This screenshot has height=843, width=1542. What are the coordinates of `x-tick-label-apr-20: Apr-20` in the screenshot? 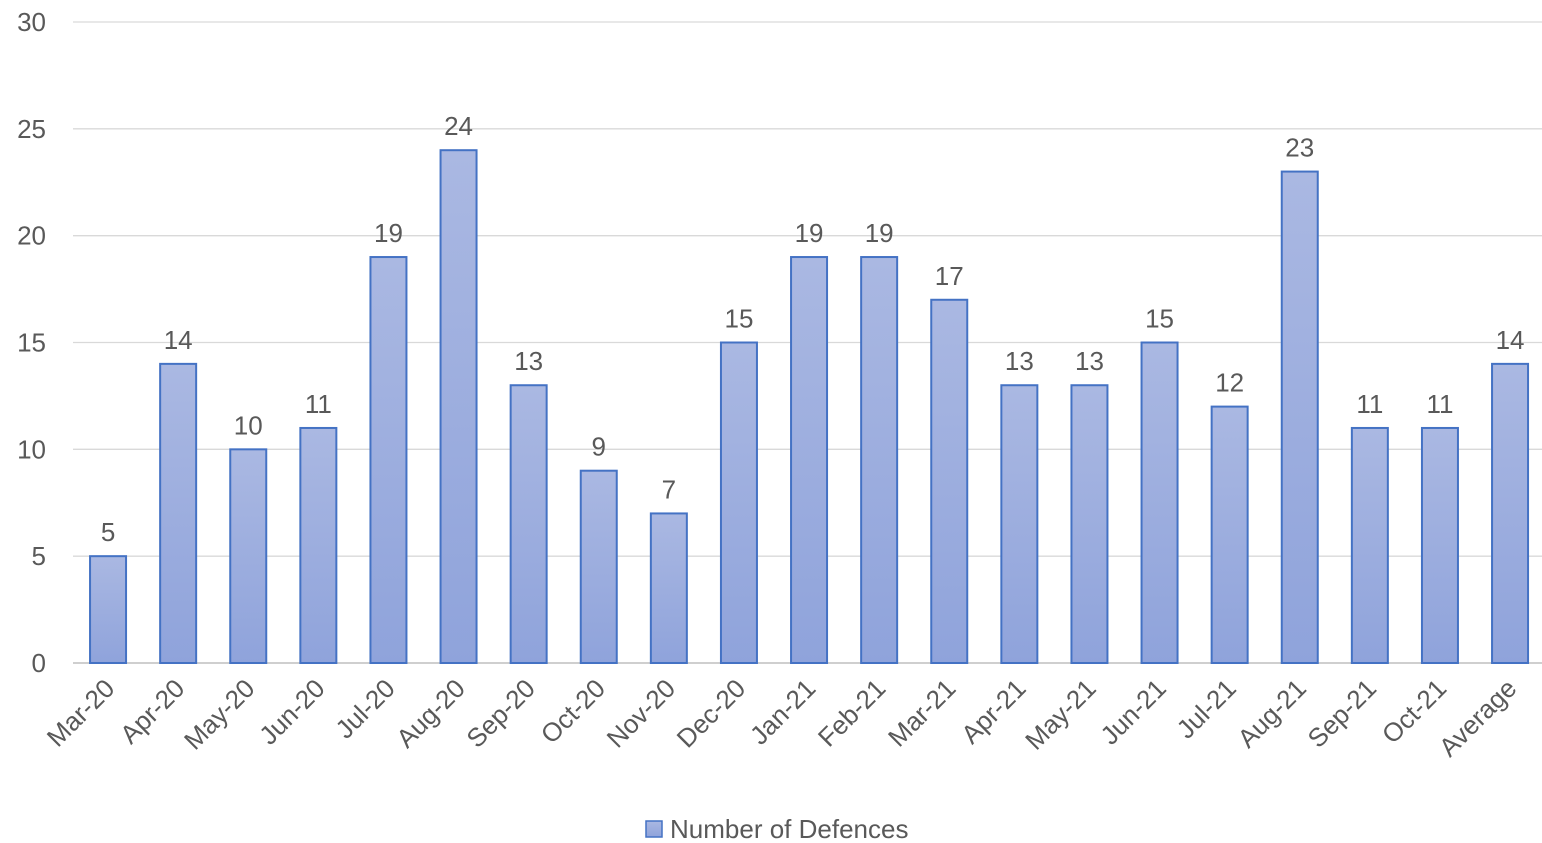 It's located at (152, 711).